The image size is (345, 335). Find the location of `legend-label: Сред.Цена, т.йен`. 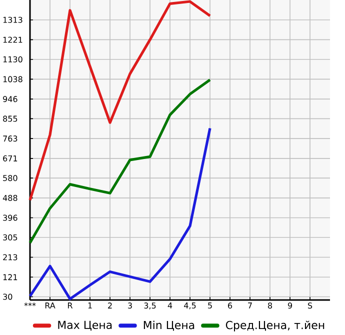

legend-label: Сред.Цена, т.йен is located at coordinates (275, 326).